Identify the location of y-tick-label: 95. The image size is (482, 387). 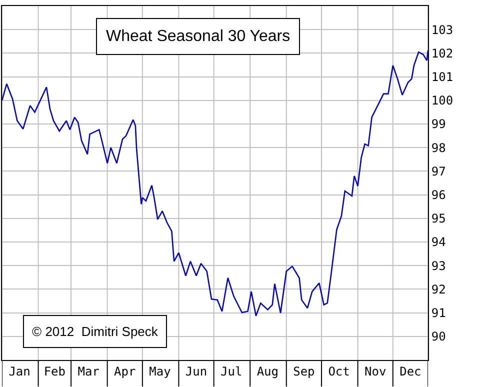
(438, 219).